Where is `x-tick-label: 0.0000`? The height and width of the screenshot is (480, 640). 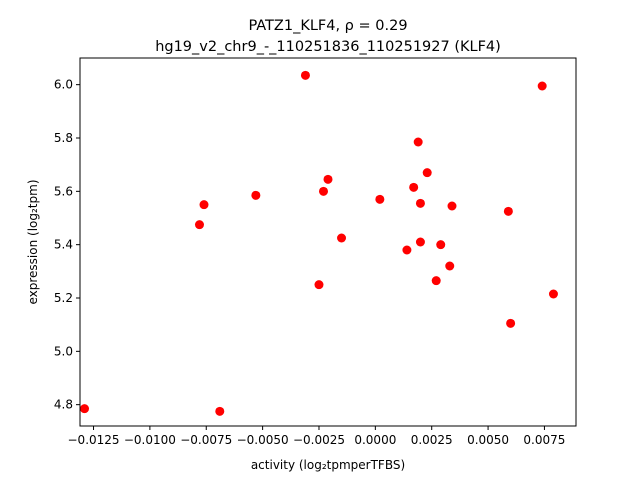
x-tick-label: 0.0000 is located at coordinates (375, 440).